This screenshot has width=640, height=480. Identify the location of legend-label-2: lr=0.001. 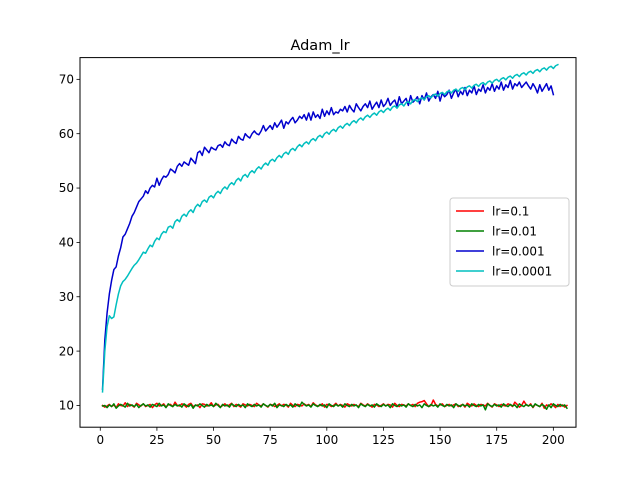
(518, 252).